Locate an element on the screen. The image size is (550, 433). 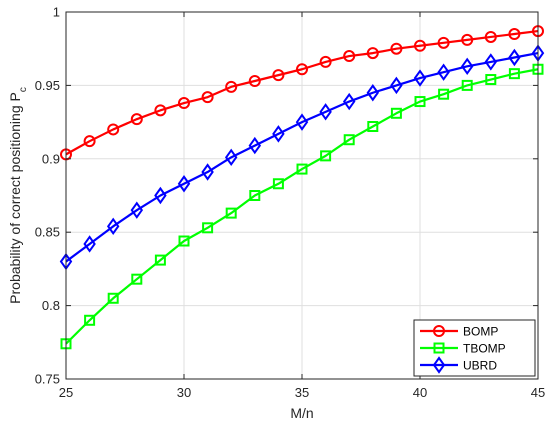
legend-label: UBRD is located at coordinates (480, 366).